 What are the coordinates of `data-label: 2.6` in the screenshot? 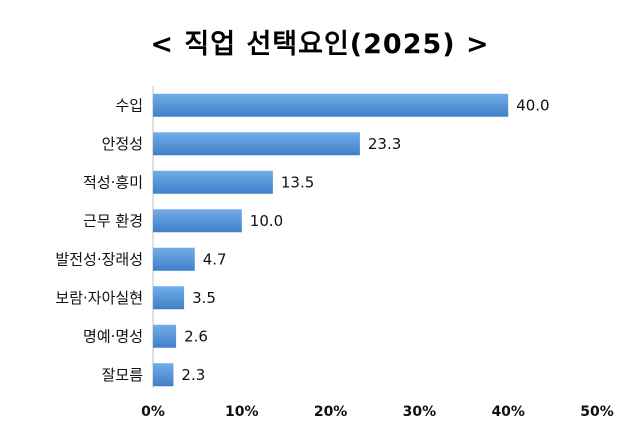 It's located at (196, 336).